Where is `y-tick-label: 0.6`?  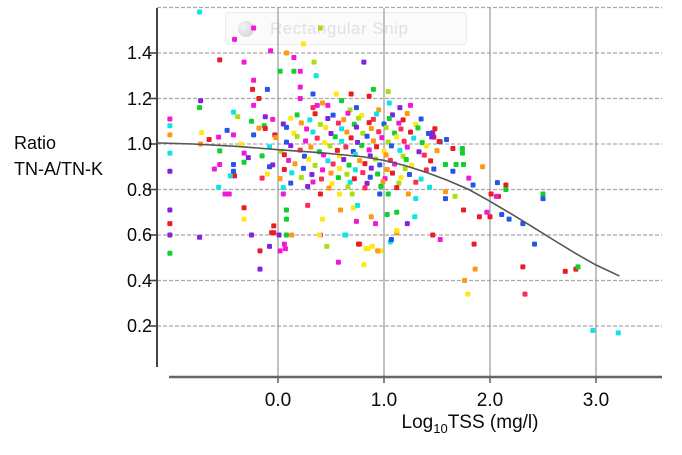
y-tick-label: 0.6 is located at coordinates (139, 235).